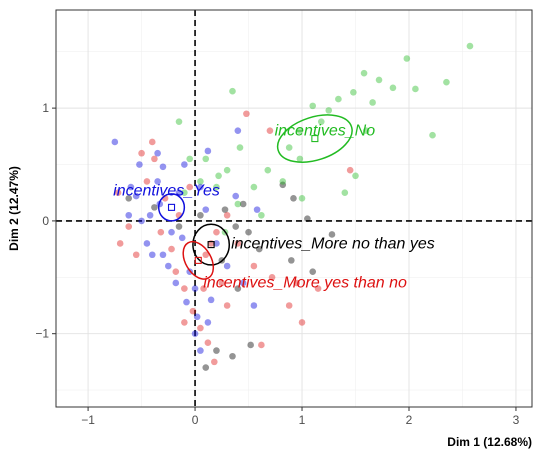 This screenshot has height=459, width=550. What do you see at coordinates (243, 199) in the screenshot?
I see `category-centers` at bounding box center [243, 199].